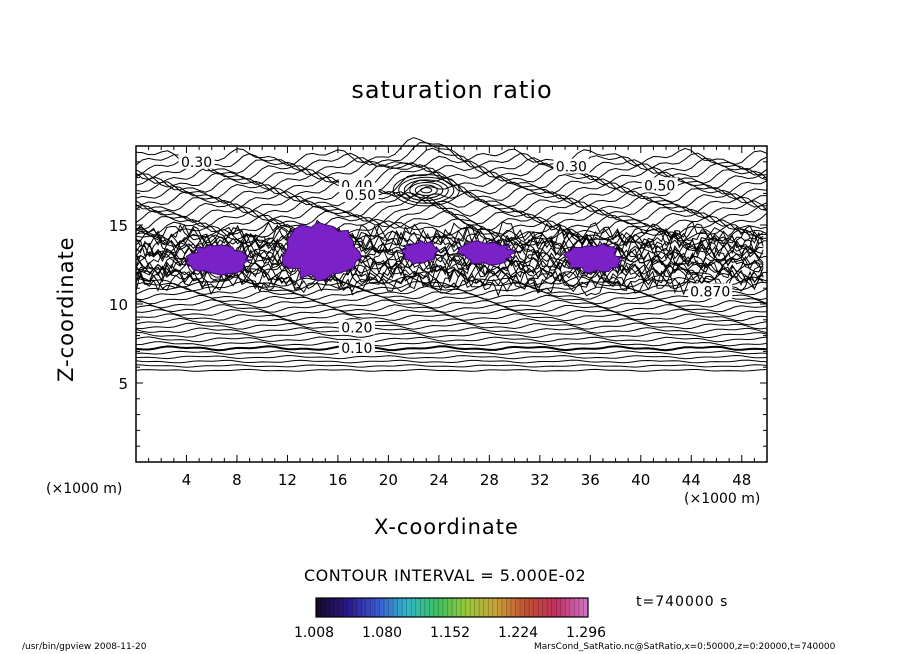 This screenshot has height=654, width=904. I want to click on contour-label: 0.30, so click(571, 168).